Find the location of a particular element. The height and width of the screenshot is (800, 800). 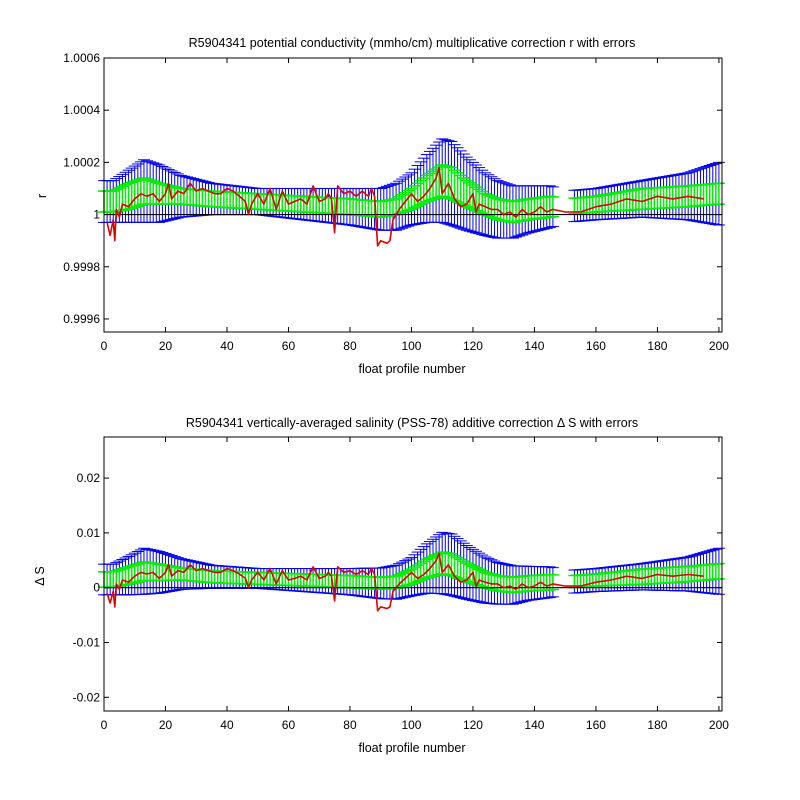

y-tick-label: 1.0006 is located at coordinates (81, 58).